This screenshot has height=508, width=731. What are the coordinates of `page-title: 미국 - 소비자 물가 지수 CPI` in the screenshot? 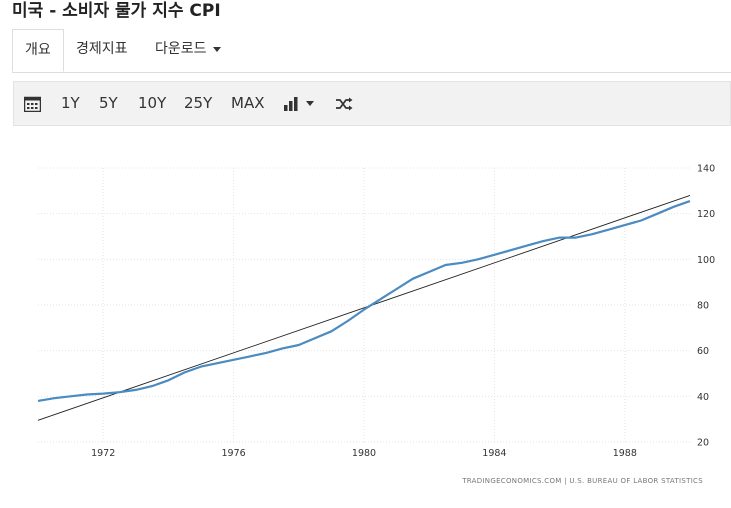 It's located at (116, 11).